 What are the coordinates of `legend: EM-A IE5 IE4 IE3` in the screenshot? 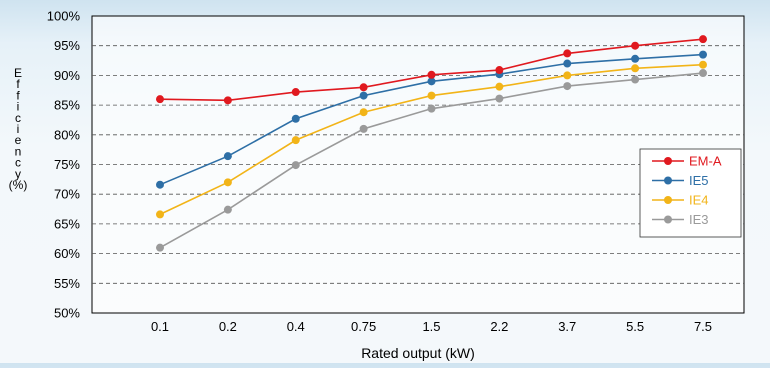 It's located at (690, 193).